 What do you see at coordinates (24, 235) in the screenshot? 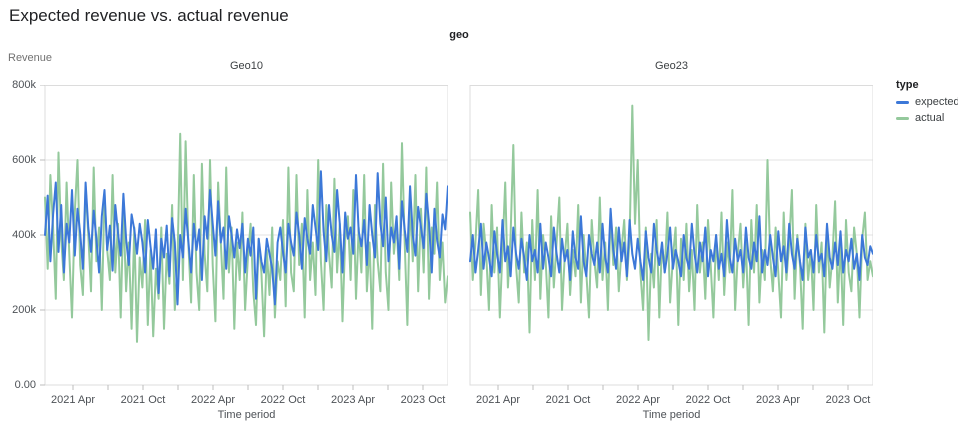
I see `y-tick-400k: 400k` at bounding box center [24, 235].